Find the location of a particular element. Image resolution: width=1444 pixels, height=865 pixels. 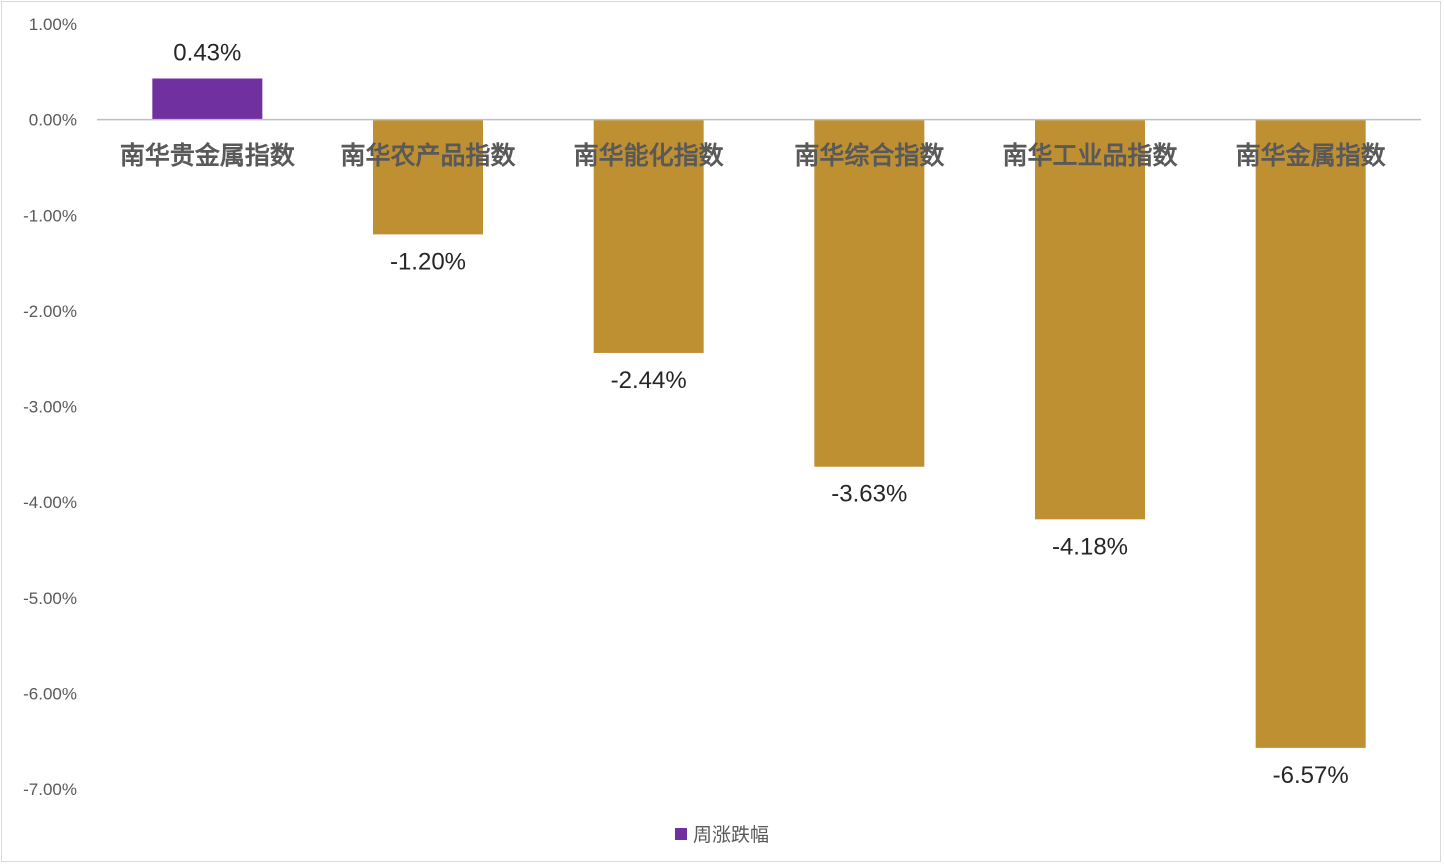

legend-label: 周涨跌幅 is located at coordinates (730, 835).